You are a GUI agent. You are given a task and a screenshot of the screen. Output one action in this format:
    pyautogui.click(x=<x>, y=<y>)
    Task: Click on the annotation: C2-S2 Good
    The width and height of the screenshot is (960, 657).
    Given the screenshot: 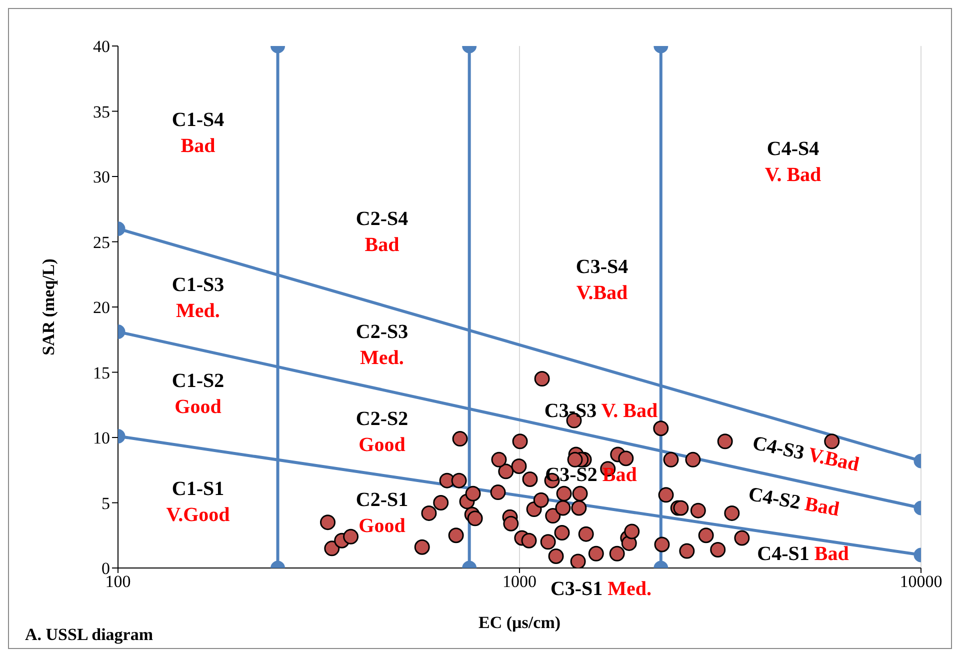 What is the action you would take?
    pyautogui.click(x=382, y=432)
    